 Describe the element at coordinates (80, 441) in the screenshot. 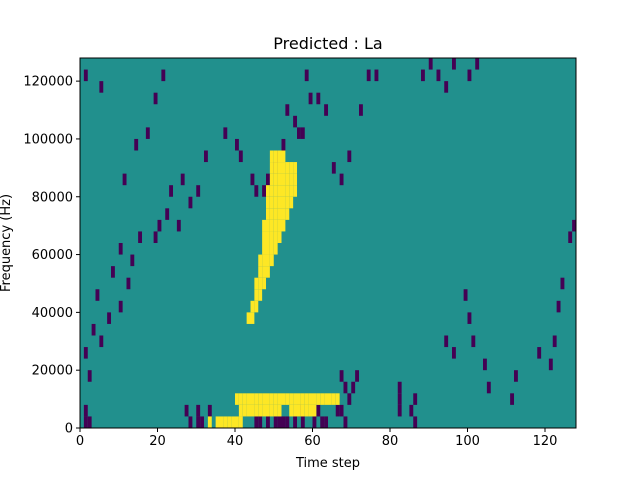

I see `x-tick-label: 0` at that location.